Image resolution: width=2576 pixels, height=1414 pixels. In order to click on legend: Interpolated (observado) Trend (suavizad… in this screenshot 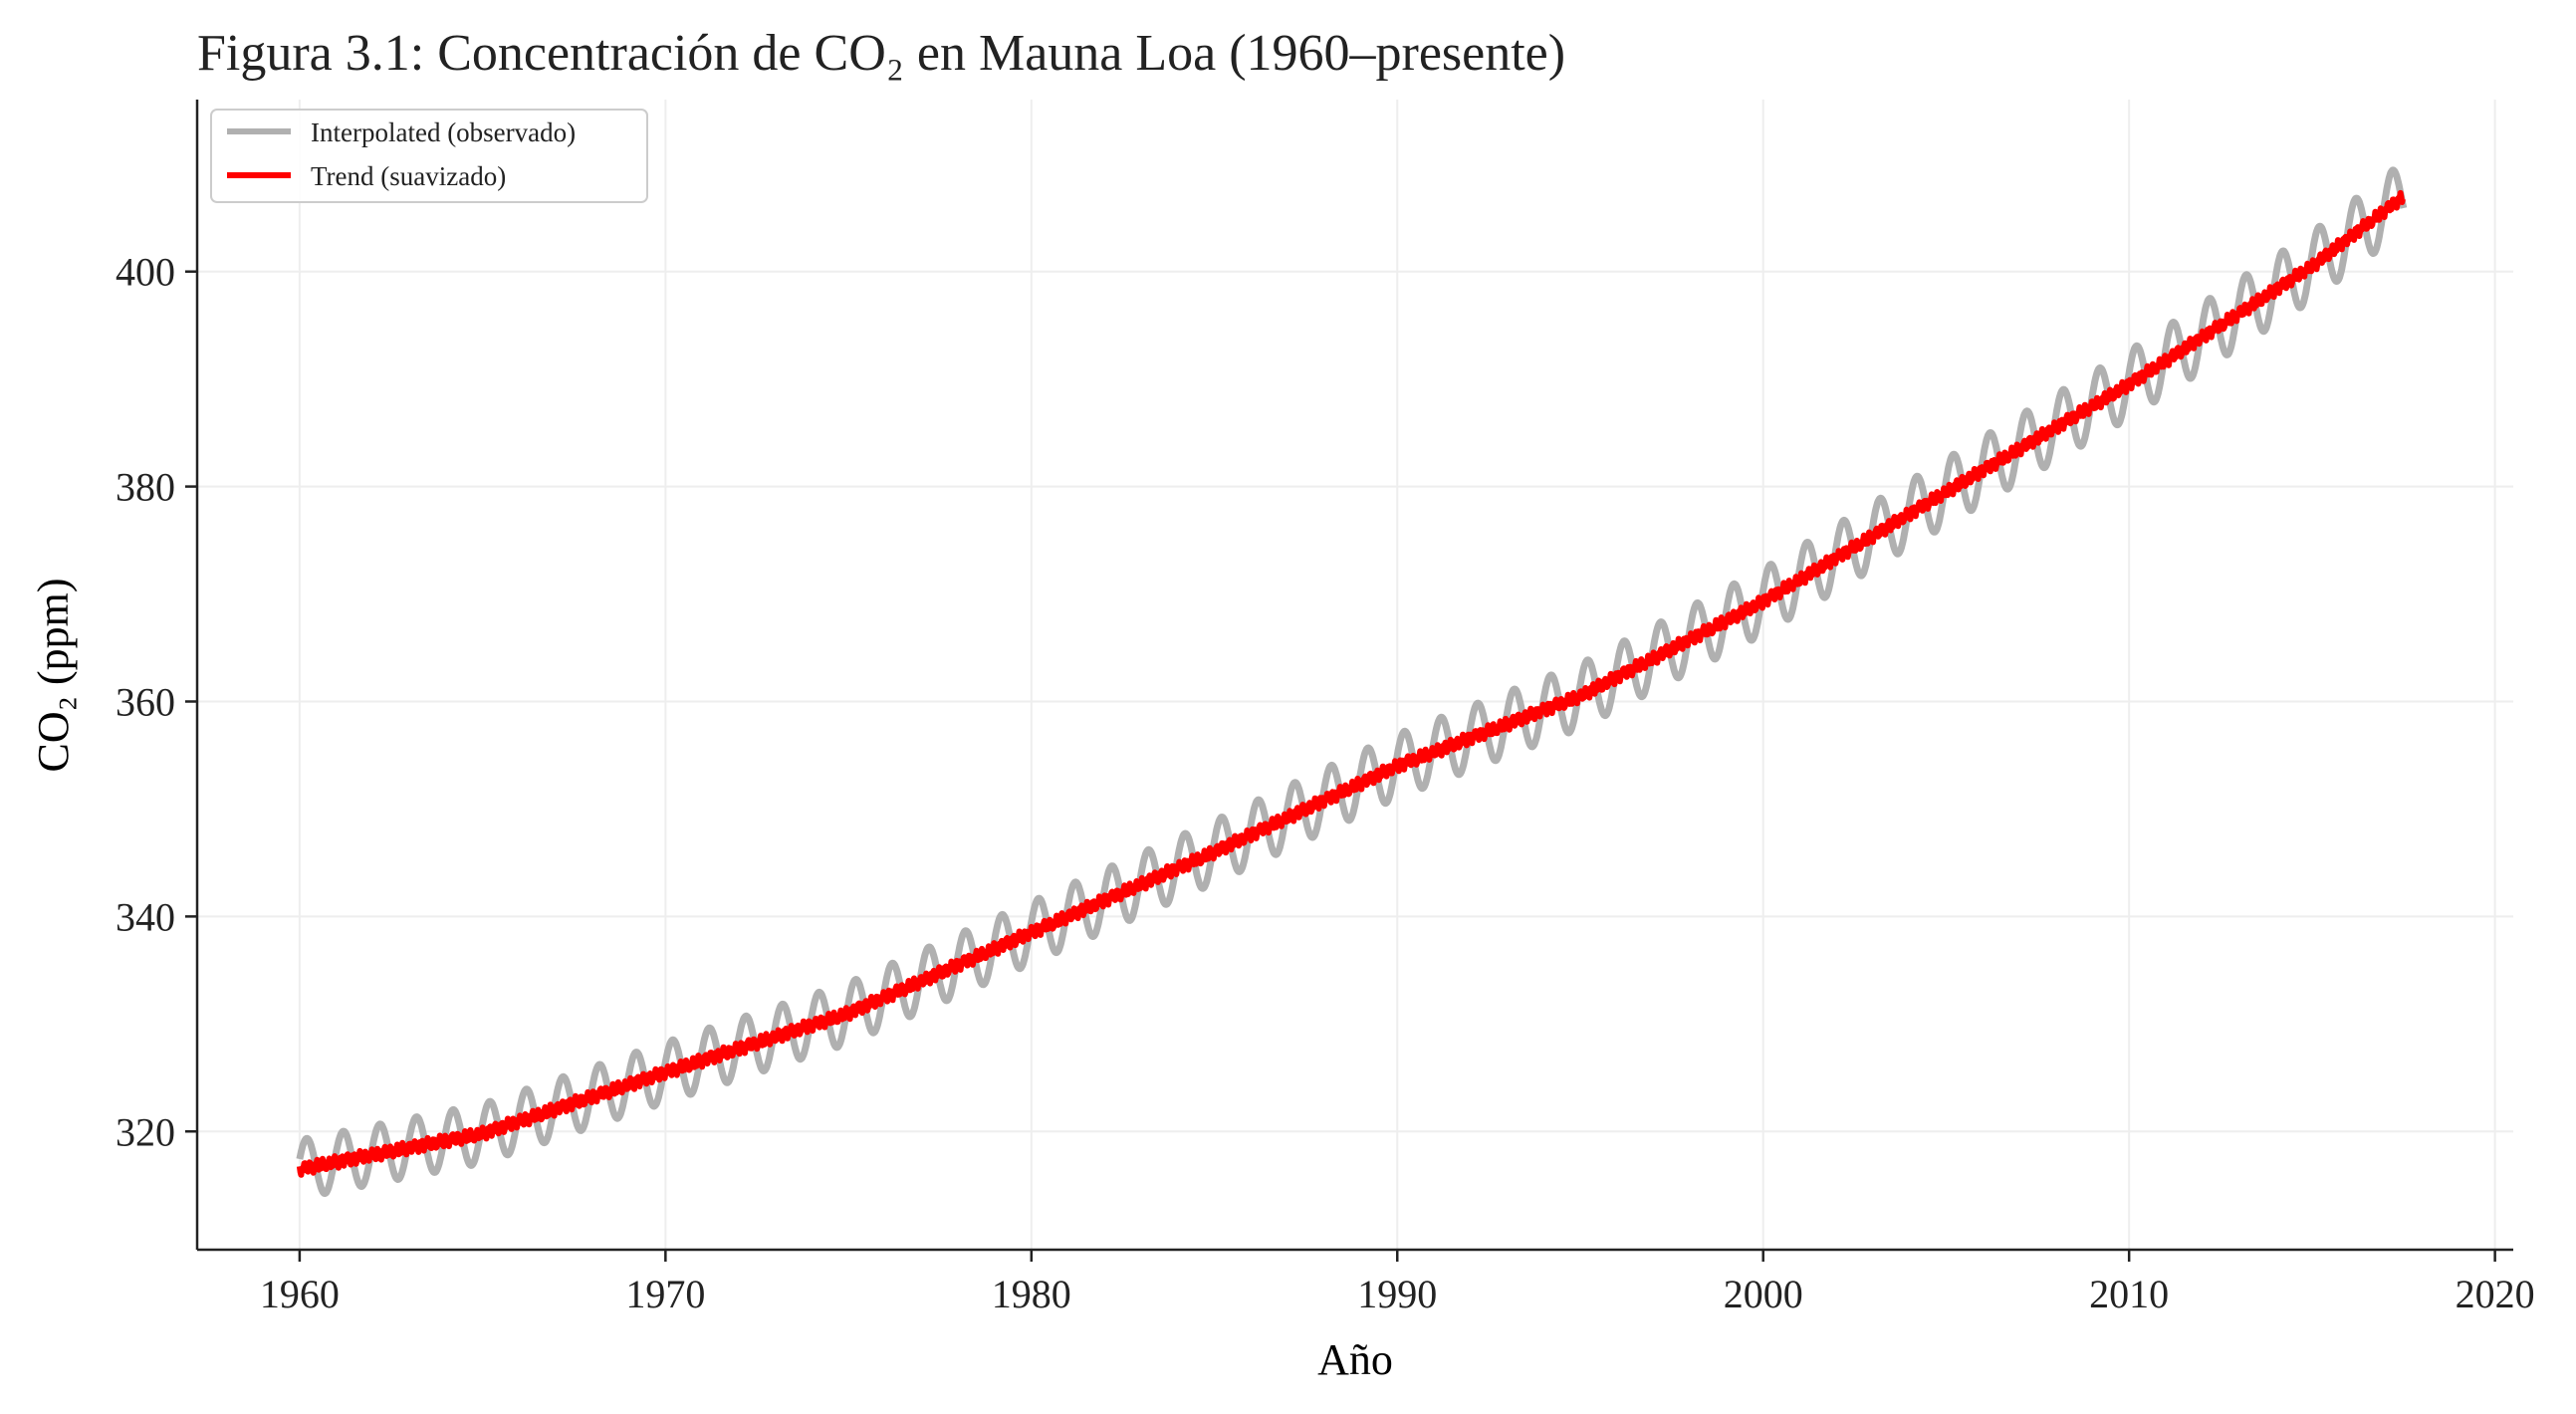, I will do `click(429, 156)`.